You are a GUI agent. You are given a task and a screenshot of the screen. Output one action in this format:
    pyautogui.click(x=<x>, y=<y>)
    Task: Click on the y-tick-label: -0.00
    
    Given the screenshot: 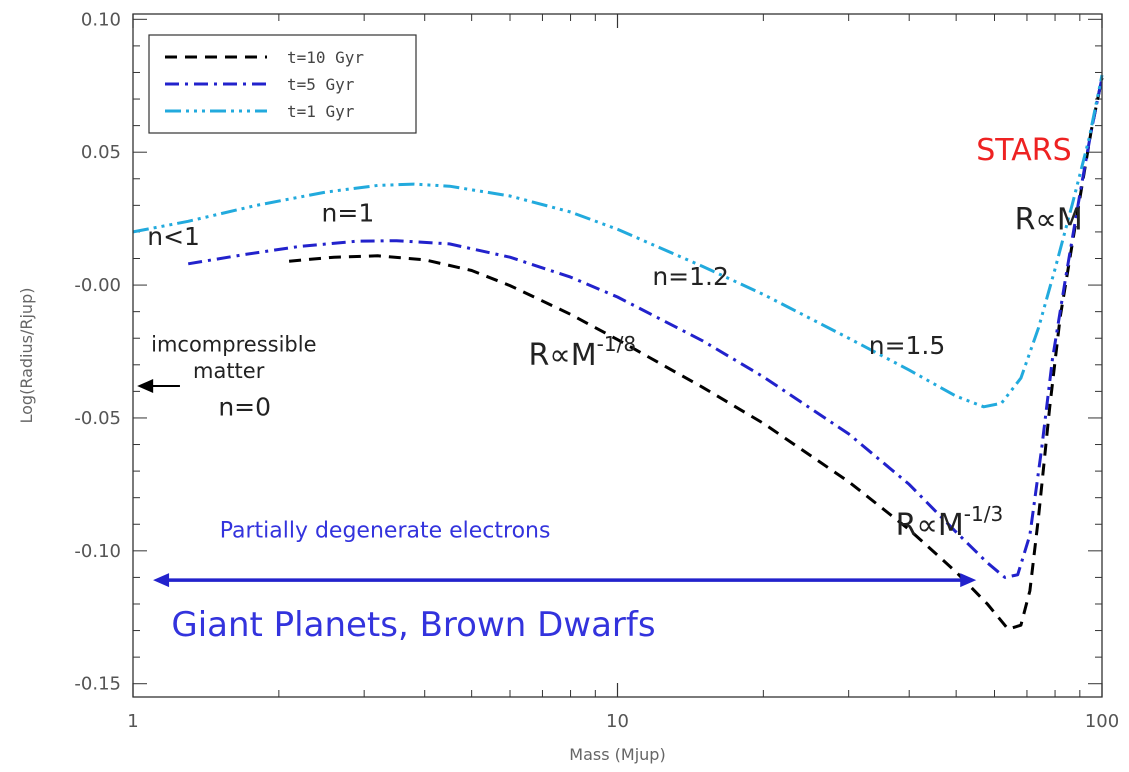 What is the action you would take?
    pyautogui.click(x=97, y=285)
    